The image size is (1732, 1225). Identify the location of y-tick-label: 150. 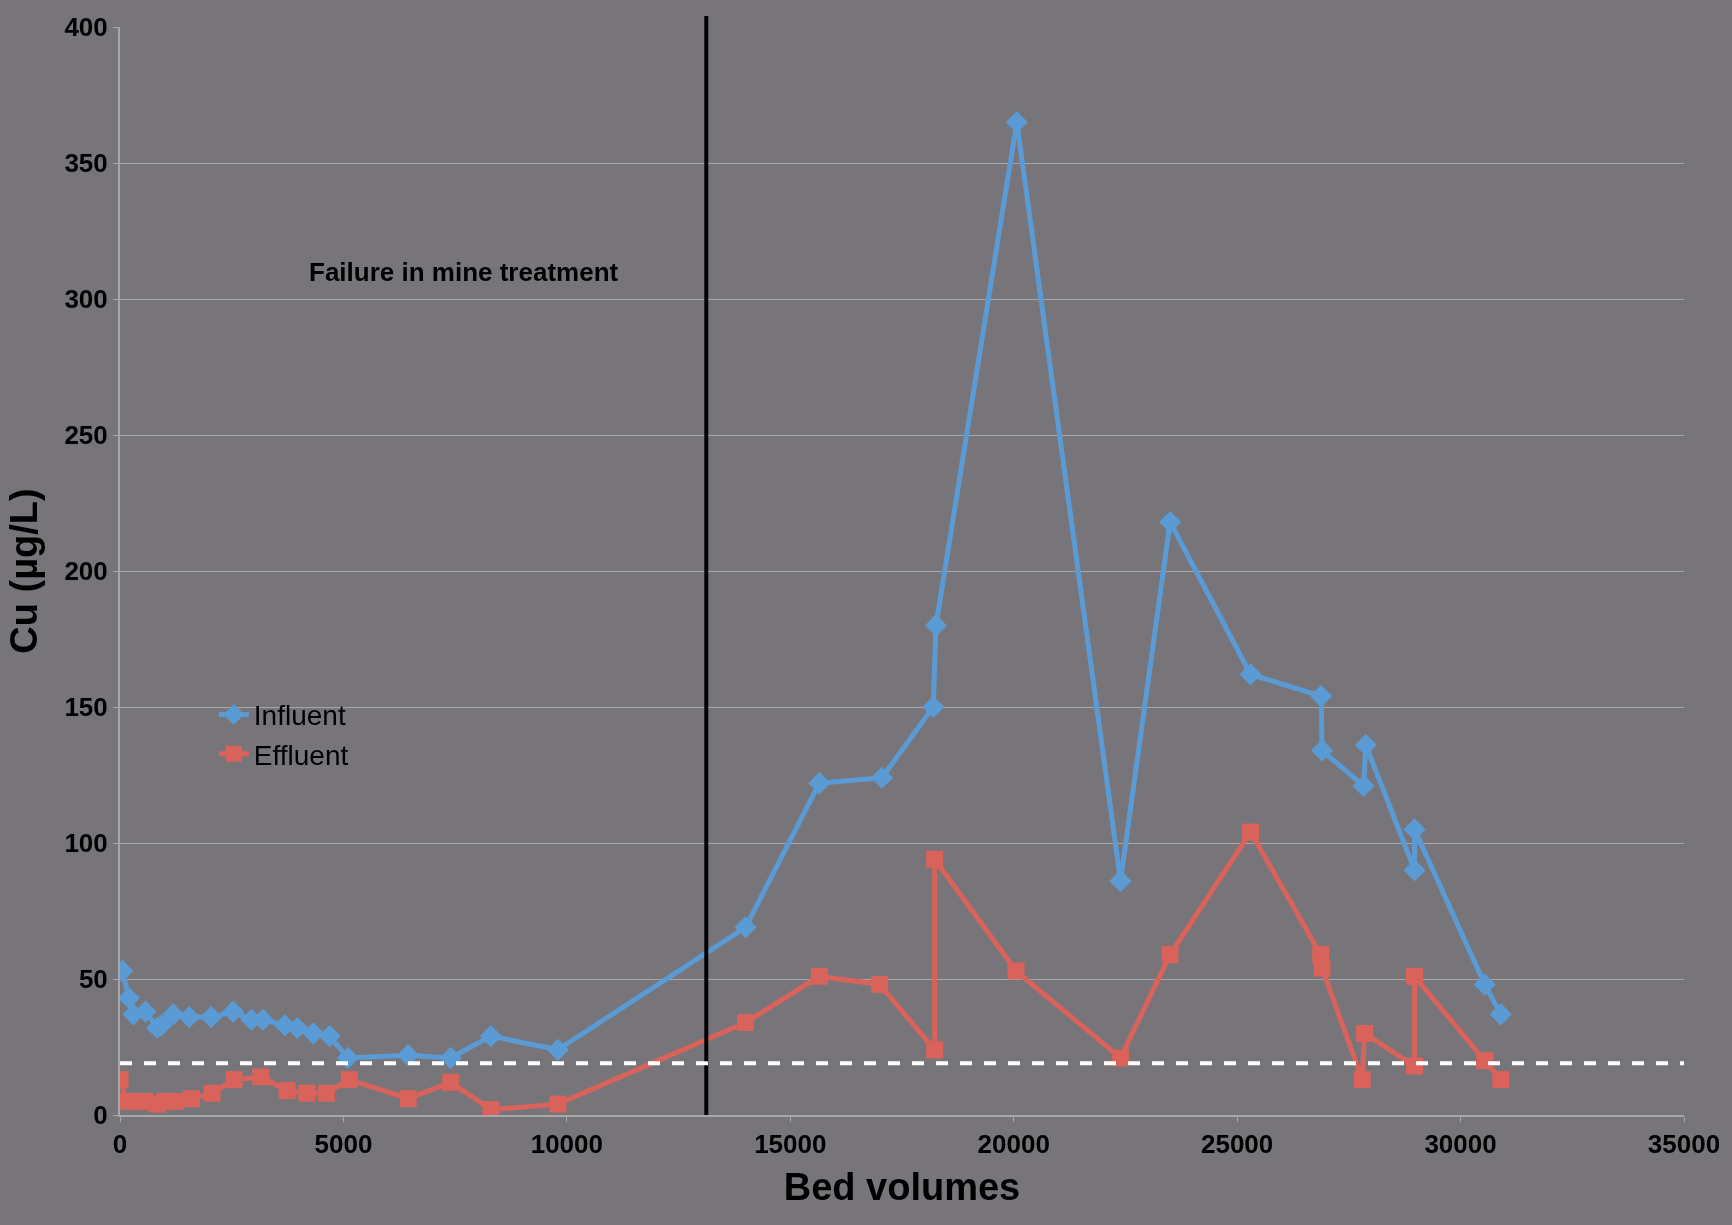
(86, 707).